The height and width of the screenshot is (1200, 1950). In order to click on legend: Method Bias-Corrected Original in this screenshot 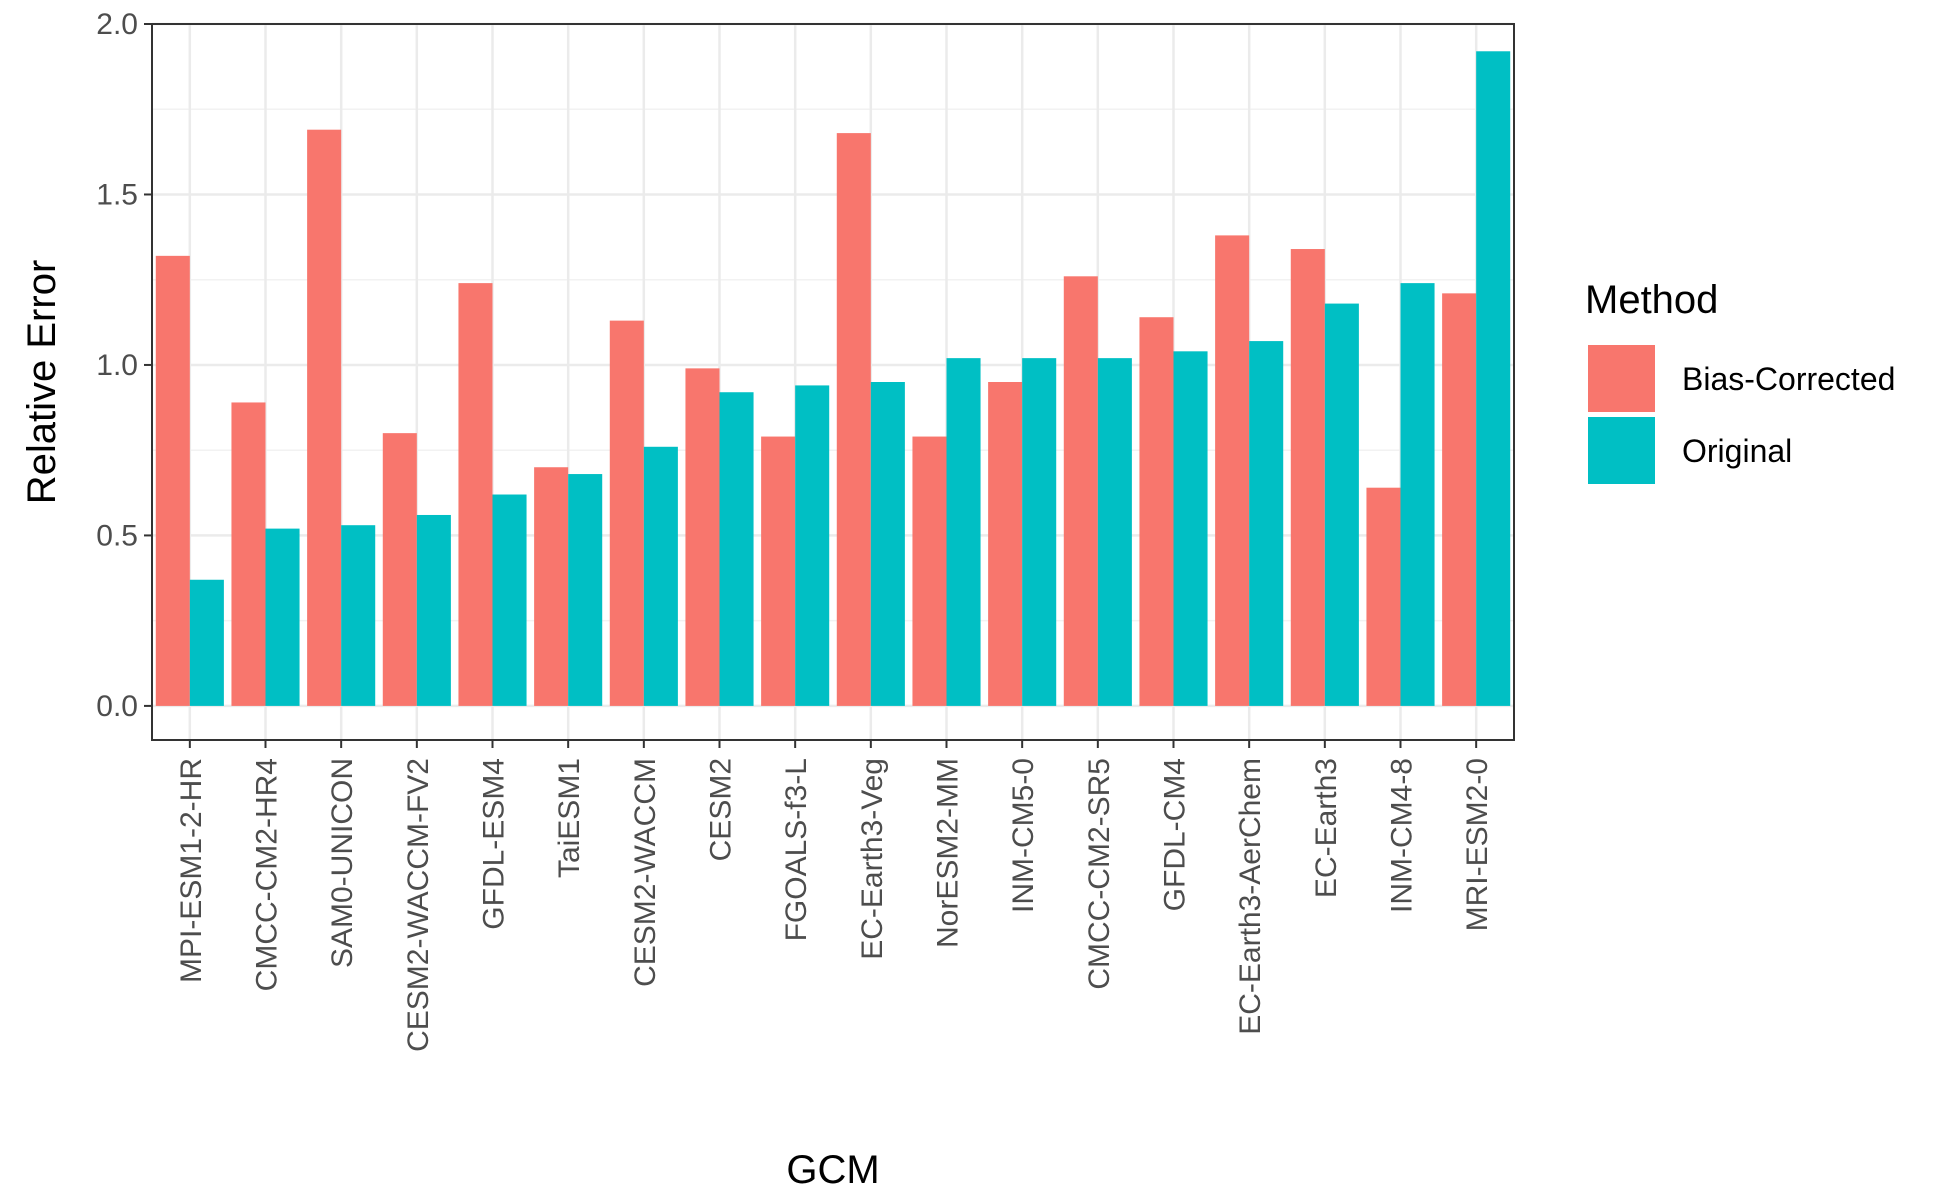, I will do `click(1740, 381)`.